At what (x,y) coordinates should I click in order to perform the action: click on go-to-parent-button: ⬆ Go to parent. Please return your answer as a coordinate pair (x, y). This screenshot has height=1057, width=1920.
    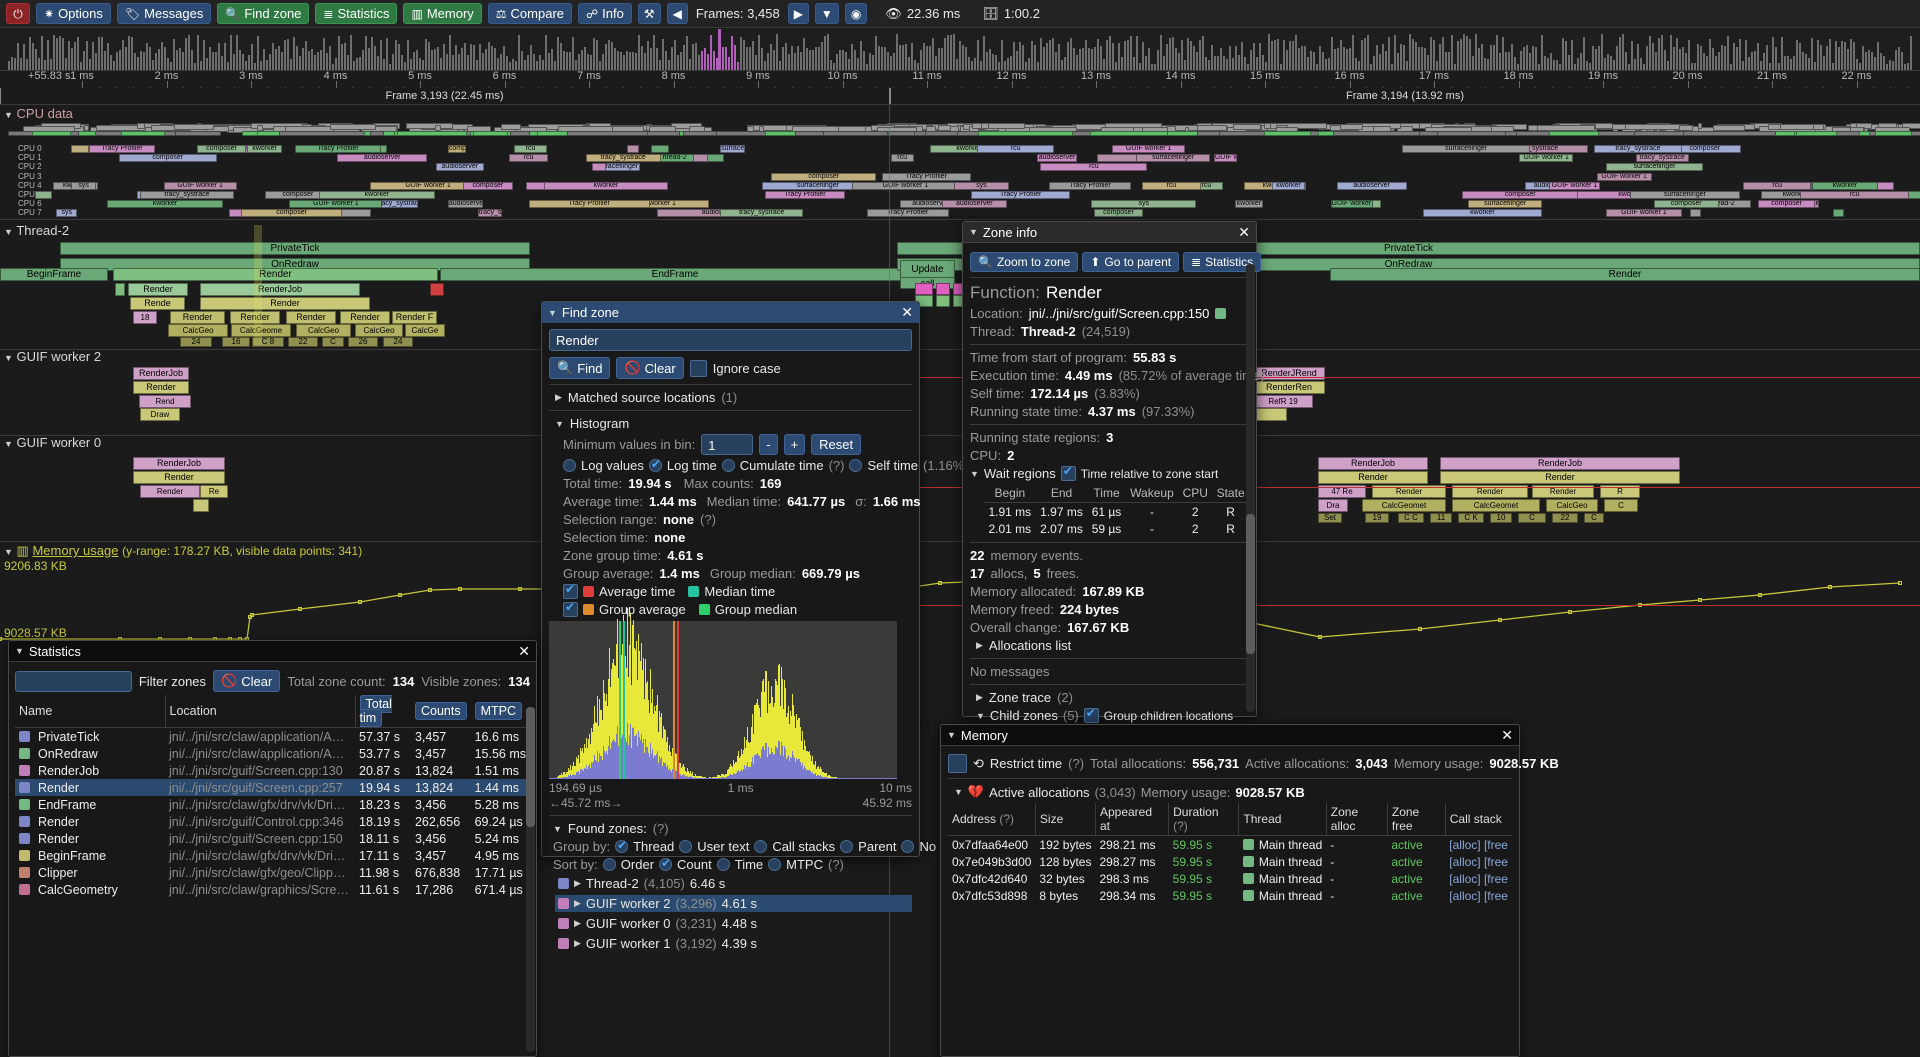
    Looking at the image, I should click on (1131, 262).